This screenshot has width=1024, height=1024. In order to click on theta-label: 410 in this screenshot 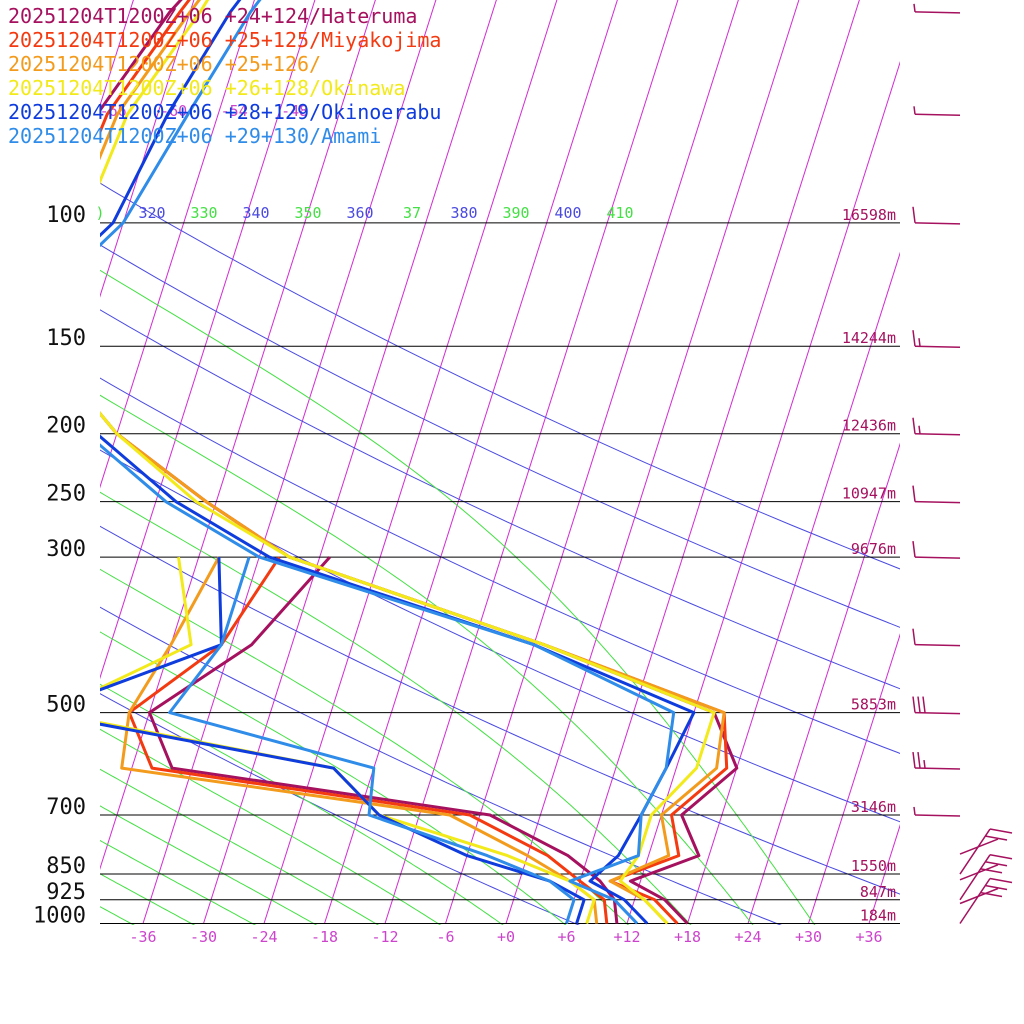, I will do `click(619, 213)`.